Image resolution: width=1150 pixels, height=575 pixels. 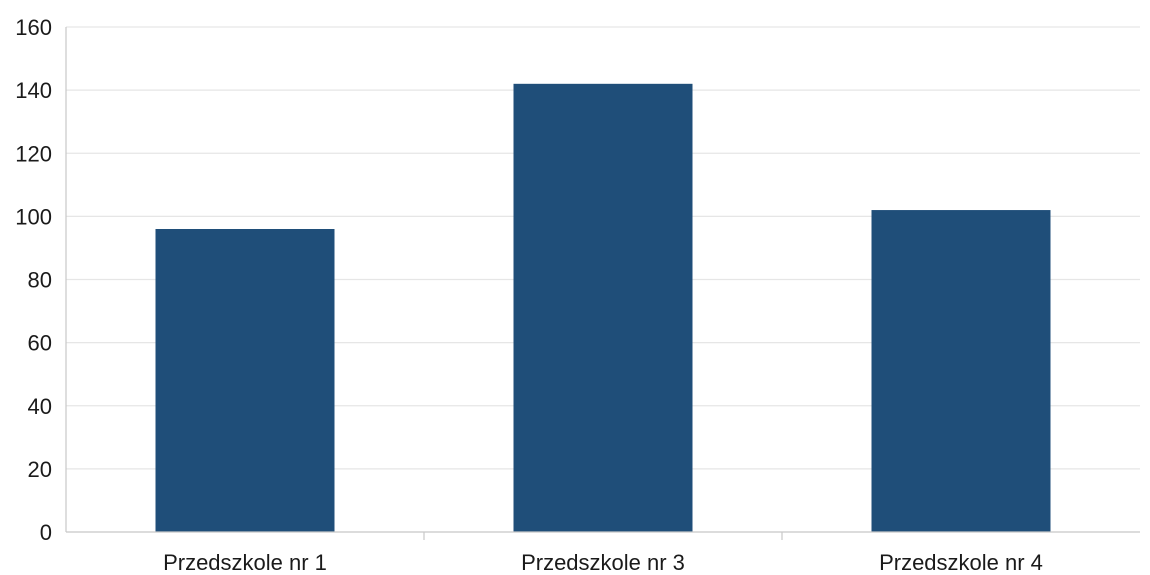 What do you see at coordinates (33, 27) in the screenshot?
I see `y-tick-label: 160` at bounding box center [33, 27].